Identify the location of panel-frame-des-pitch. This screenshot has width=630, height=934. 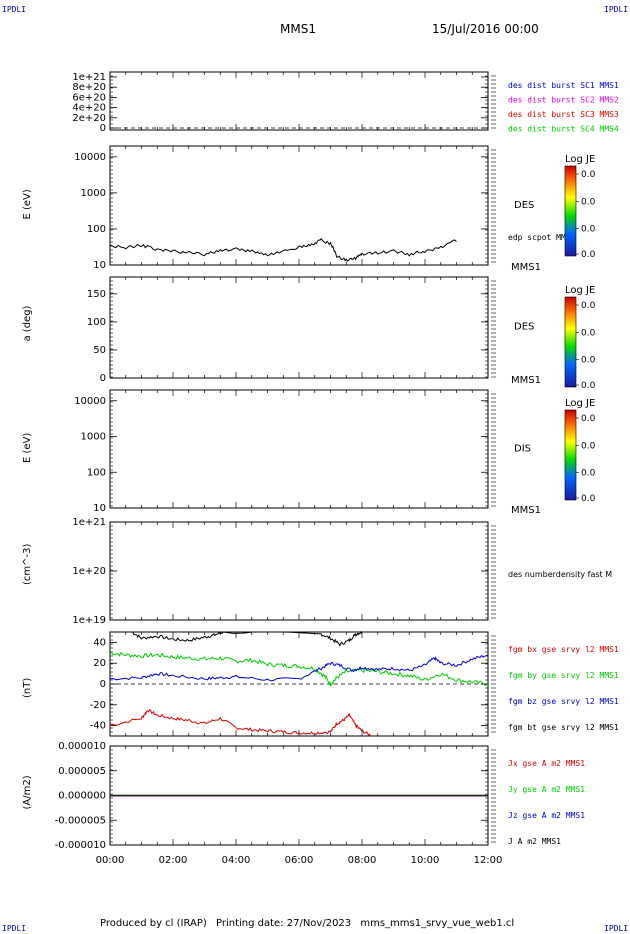
(299, 327).